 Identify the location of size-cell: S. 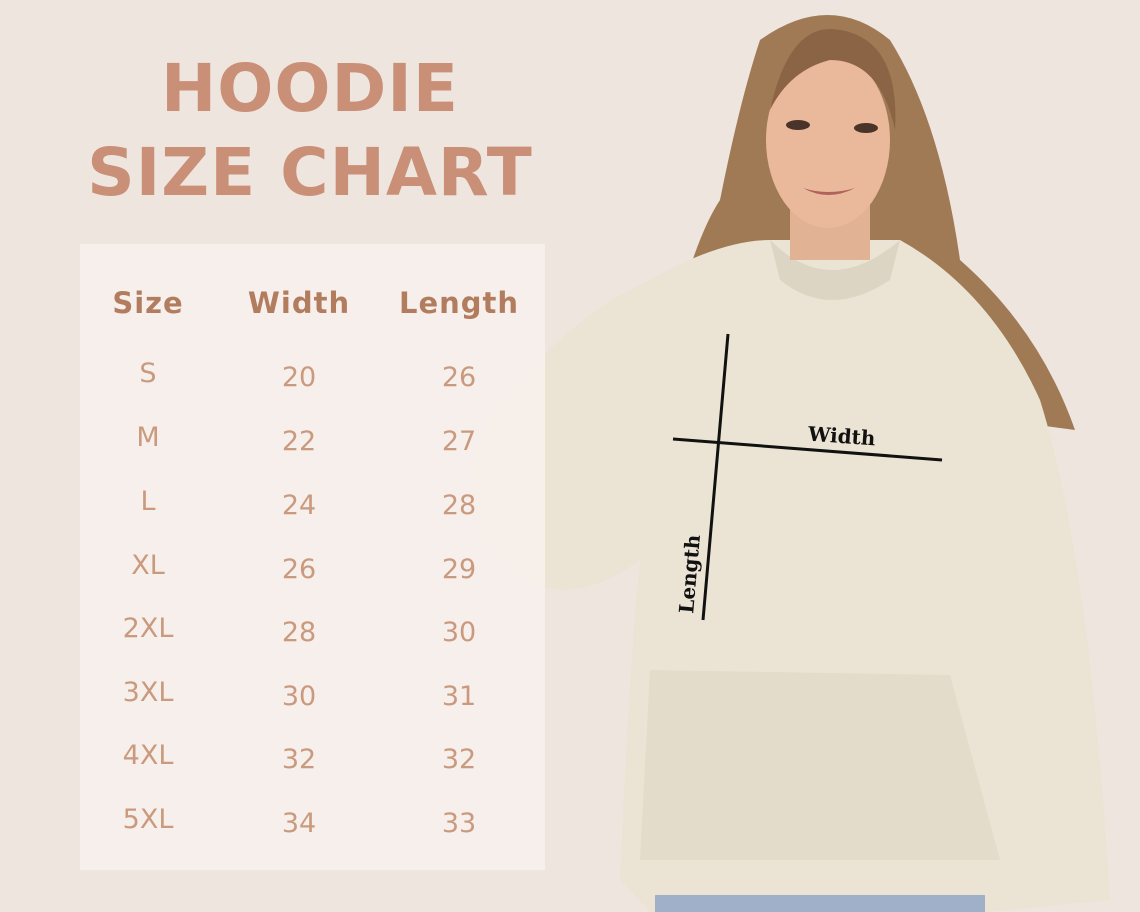
(148, 373).